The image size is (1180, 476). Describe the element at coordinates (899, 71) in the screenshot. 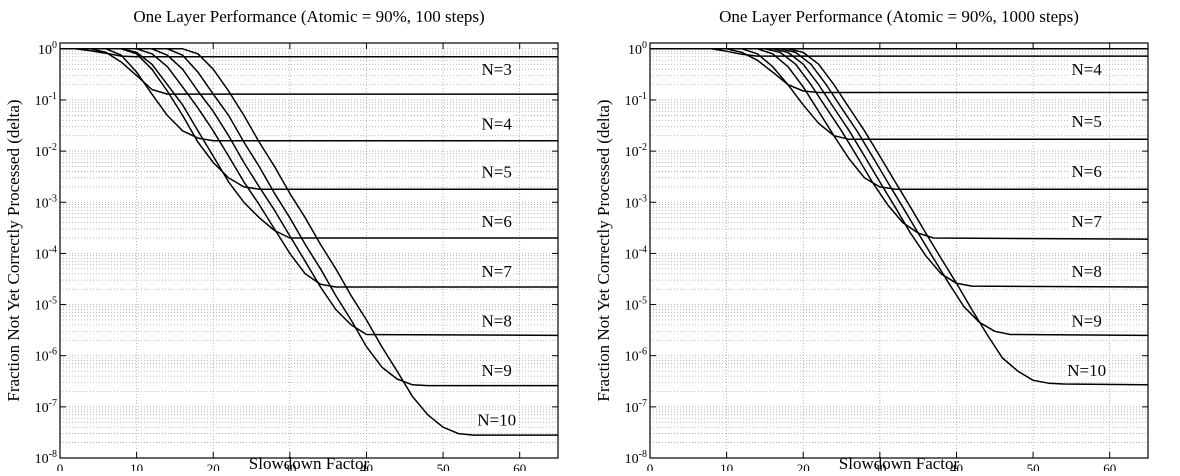

I see `series-line-N4` at that location.